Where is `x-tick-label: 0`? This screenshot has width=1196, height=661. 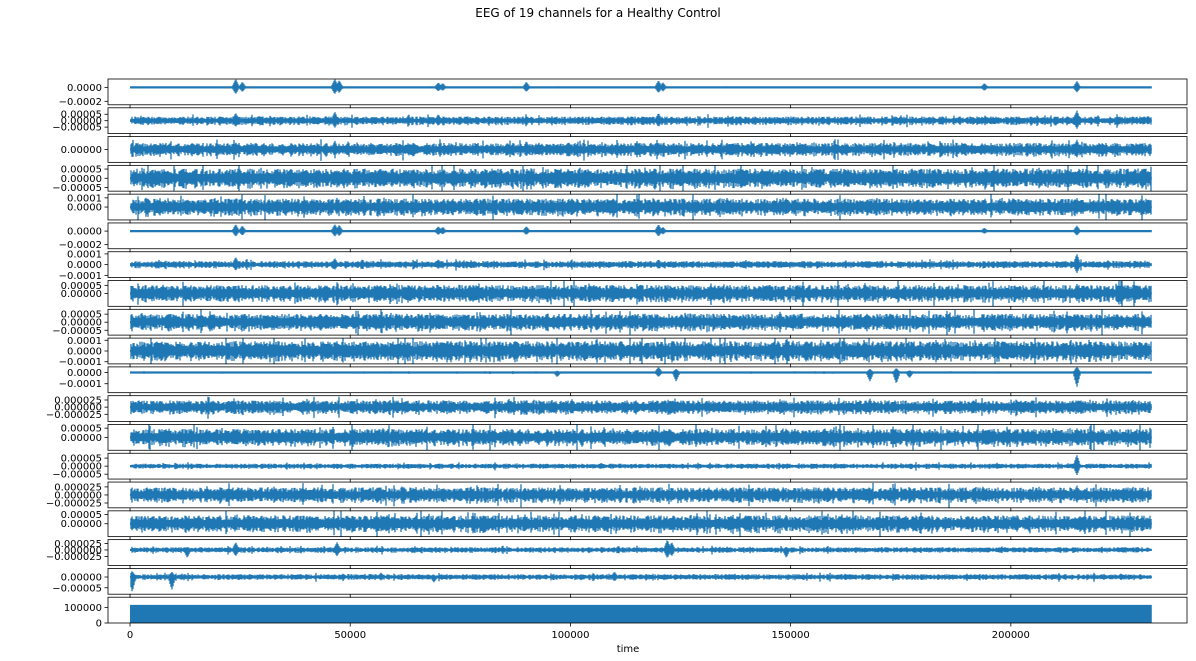
x-tick-label: 0 is located at coordinates (130, 635).